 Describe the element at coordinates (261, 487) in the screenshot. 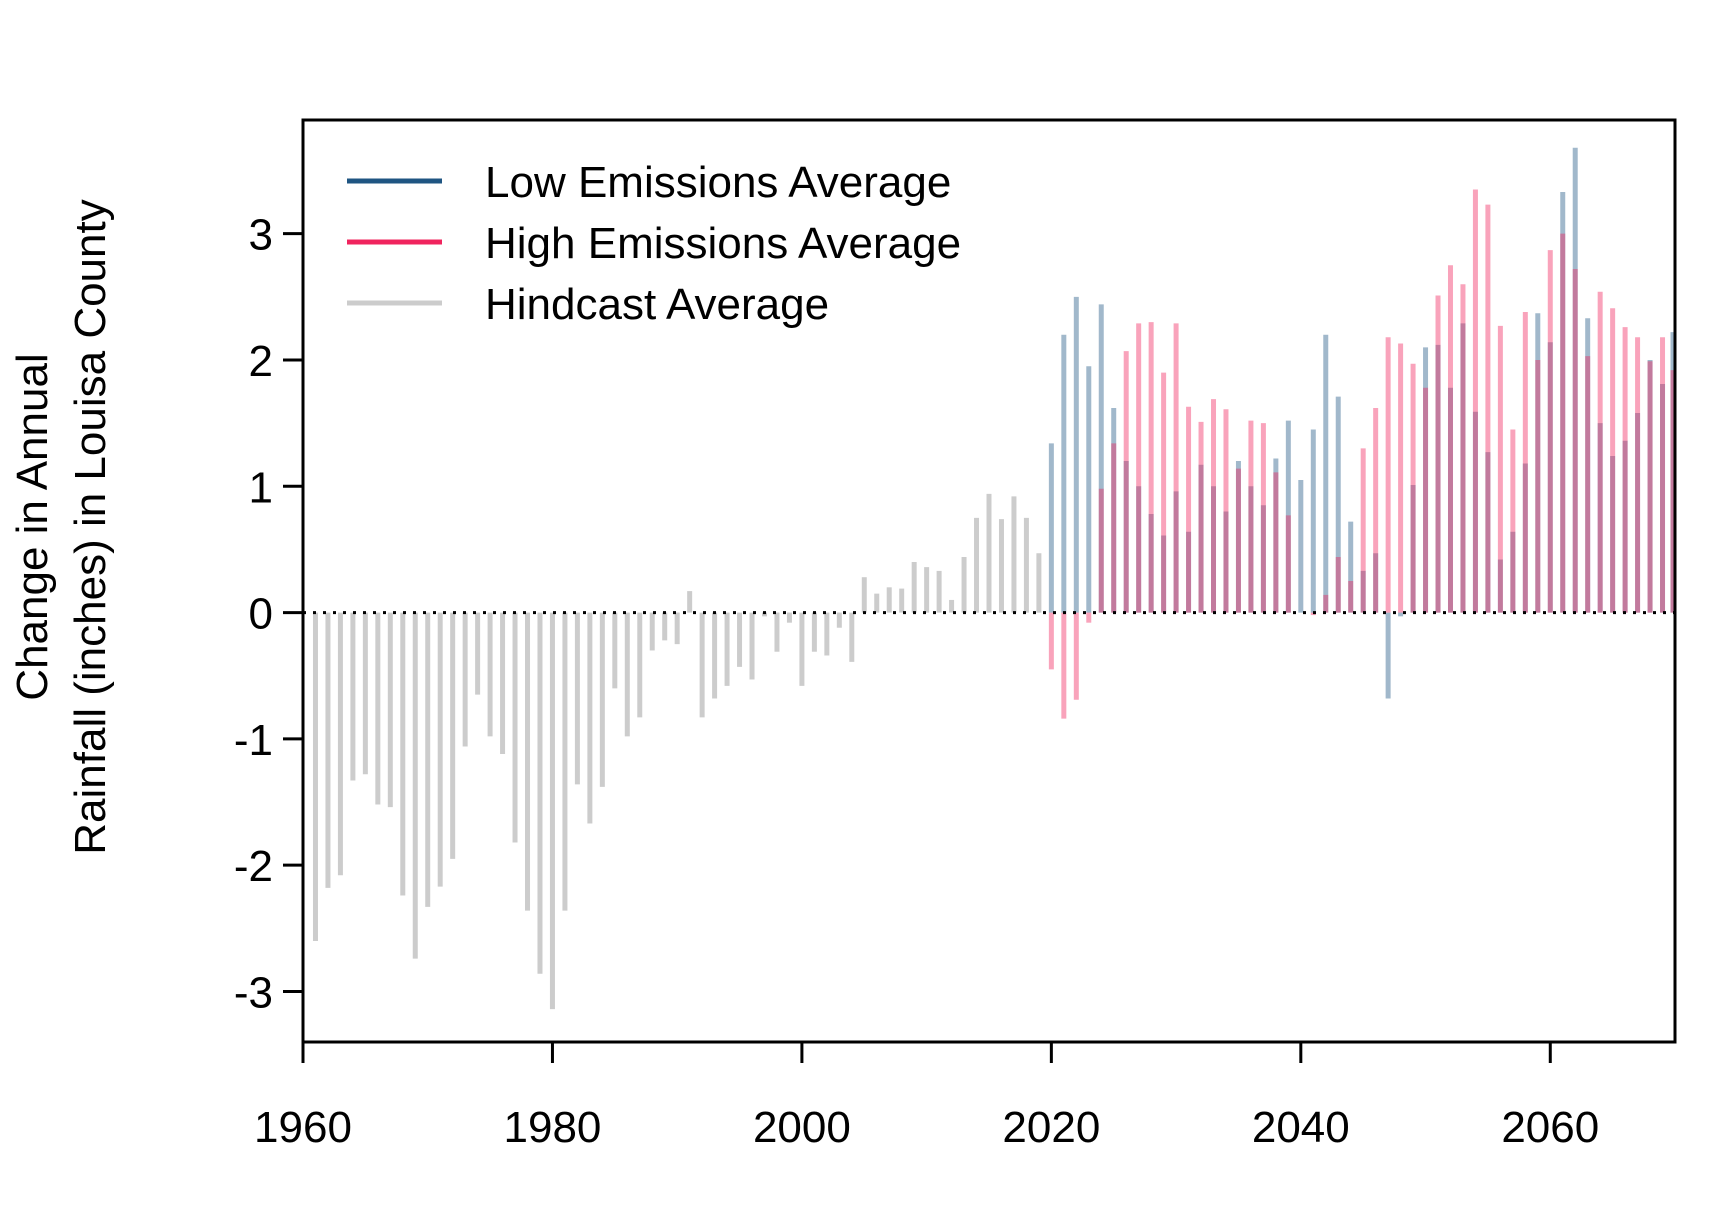

I see `y-tick-label: 1` at that location.